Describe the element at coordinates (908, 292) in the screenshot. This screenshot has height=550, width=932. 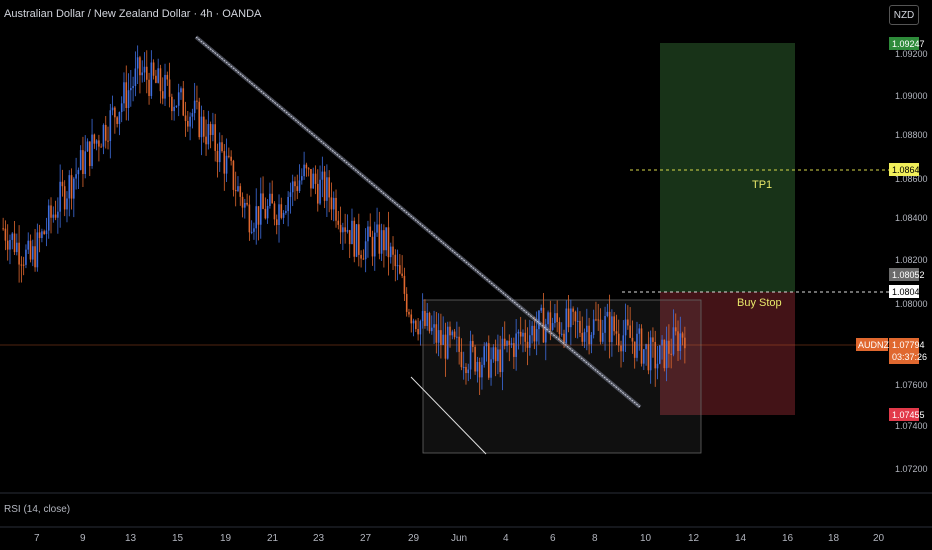
I see `buy-stop-price-text: 1.08048` at that location.